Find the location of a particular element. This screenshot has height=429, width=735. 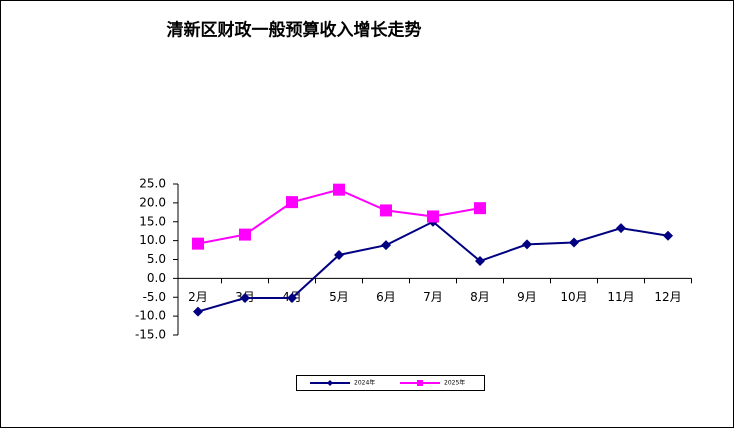

x-tick-label: 5月 is located at coordinates (339, 297).